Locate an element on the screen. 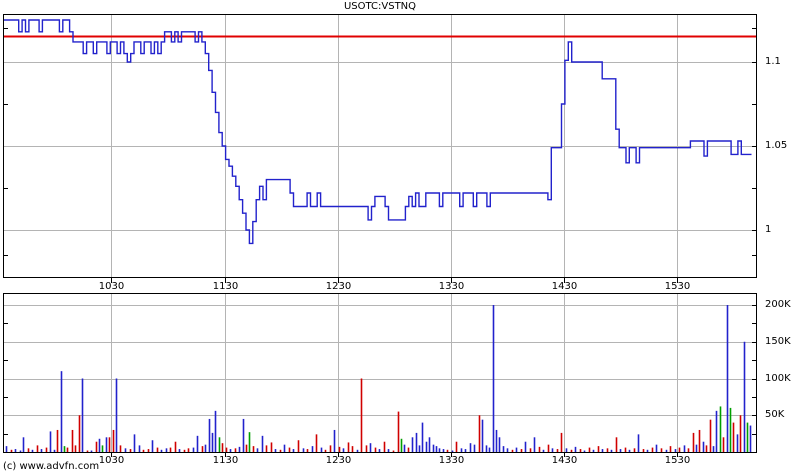 The height and width of the screenshot is (475, 800). price-x-tick-label: 1230 is located at coordinates (338, 286).